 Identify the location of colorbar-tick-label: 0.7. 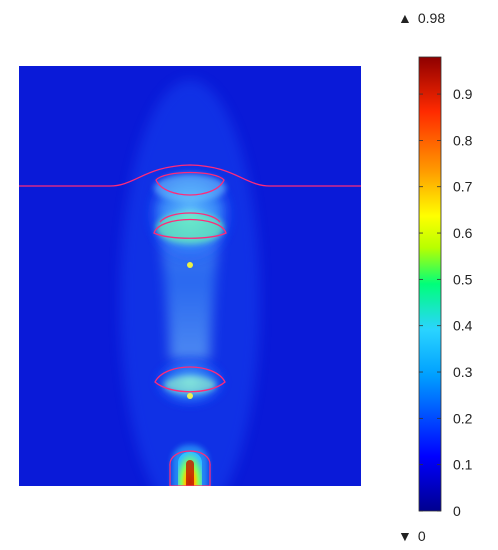
(463, 187).